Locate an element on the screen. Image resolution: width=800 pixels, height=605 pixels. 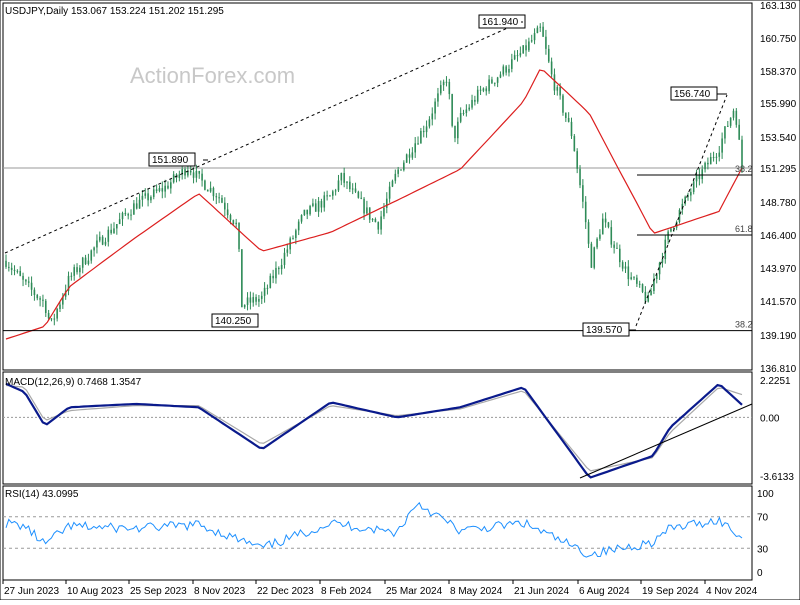
macd-panel is located at coordinates (379, 430).